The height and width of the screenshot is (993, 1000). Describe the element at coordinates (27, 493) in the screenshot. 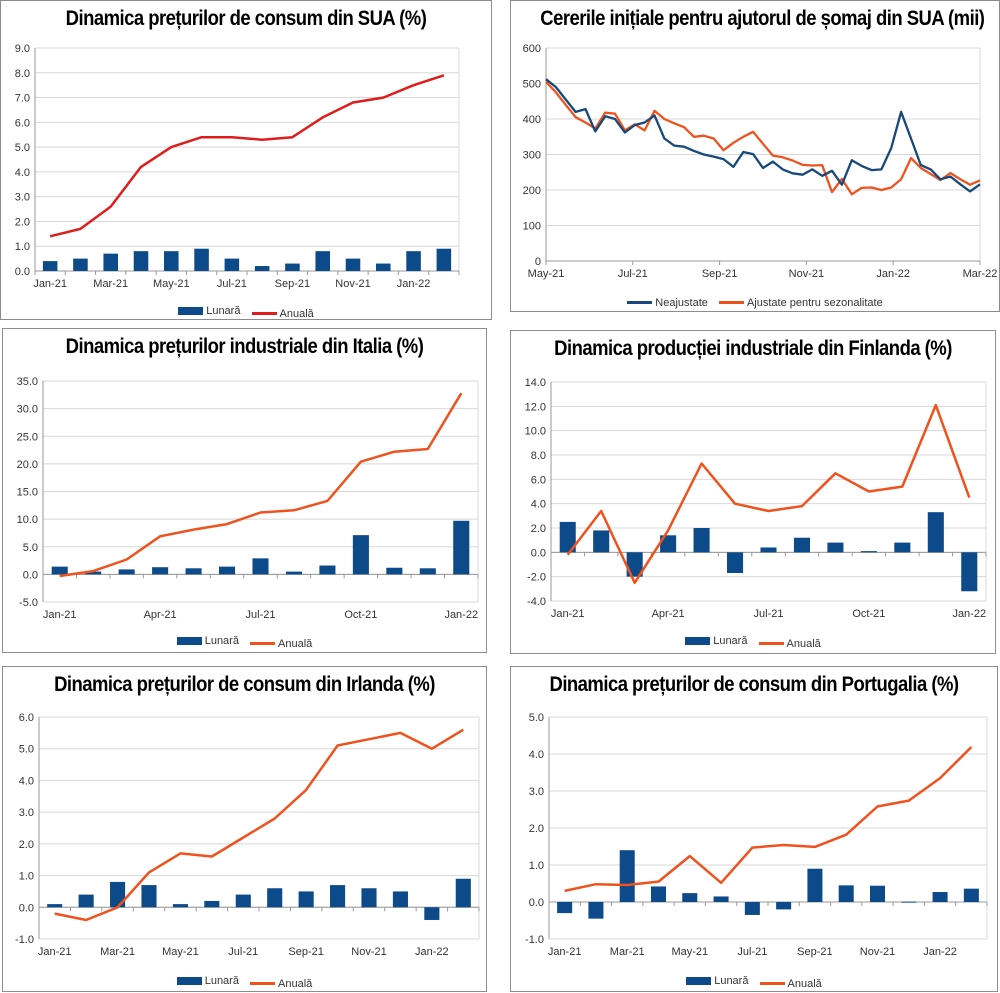

I see `y-tick-label: 15.0` at that location.